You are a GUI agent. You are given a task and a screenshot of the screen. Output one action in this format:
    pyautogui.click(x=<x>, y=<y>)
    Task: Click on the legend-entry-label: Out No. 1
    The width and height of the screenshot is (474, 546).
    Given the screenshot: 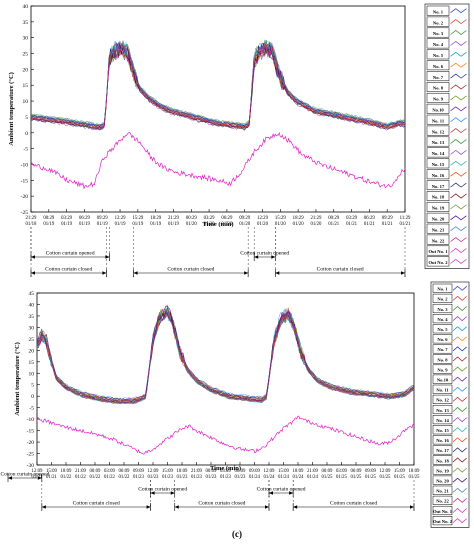 What is the action you would take?
    pyautogui.click(x=443, y=511)
    